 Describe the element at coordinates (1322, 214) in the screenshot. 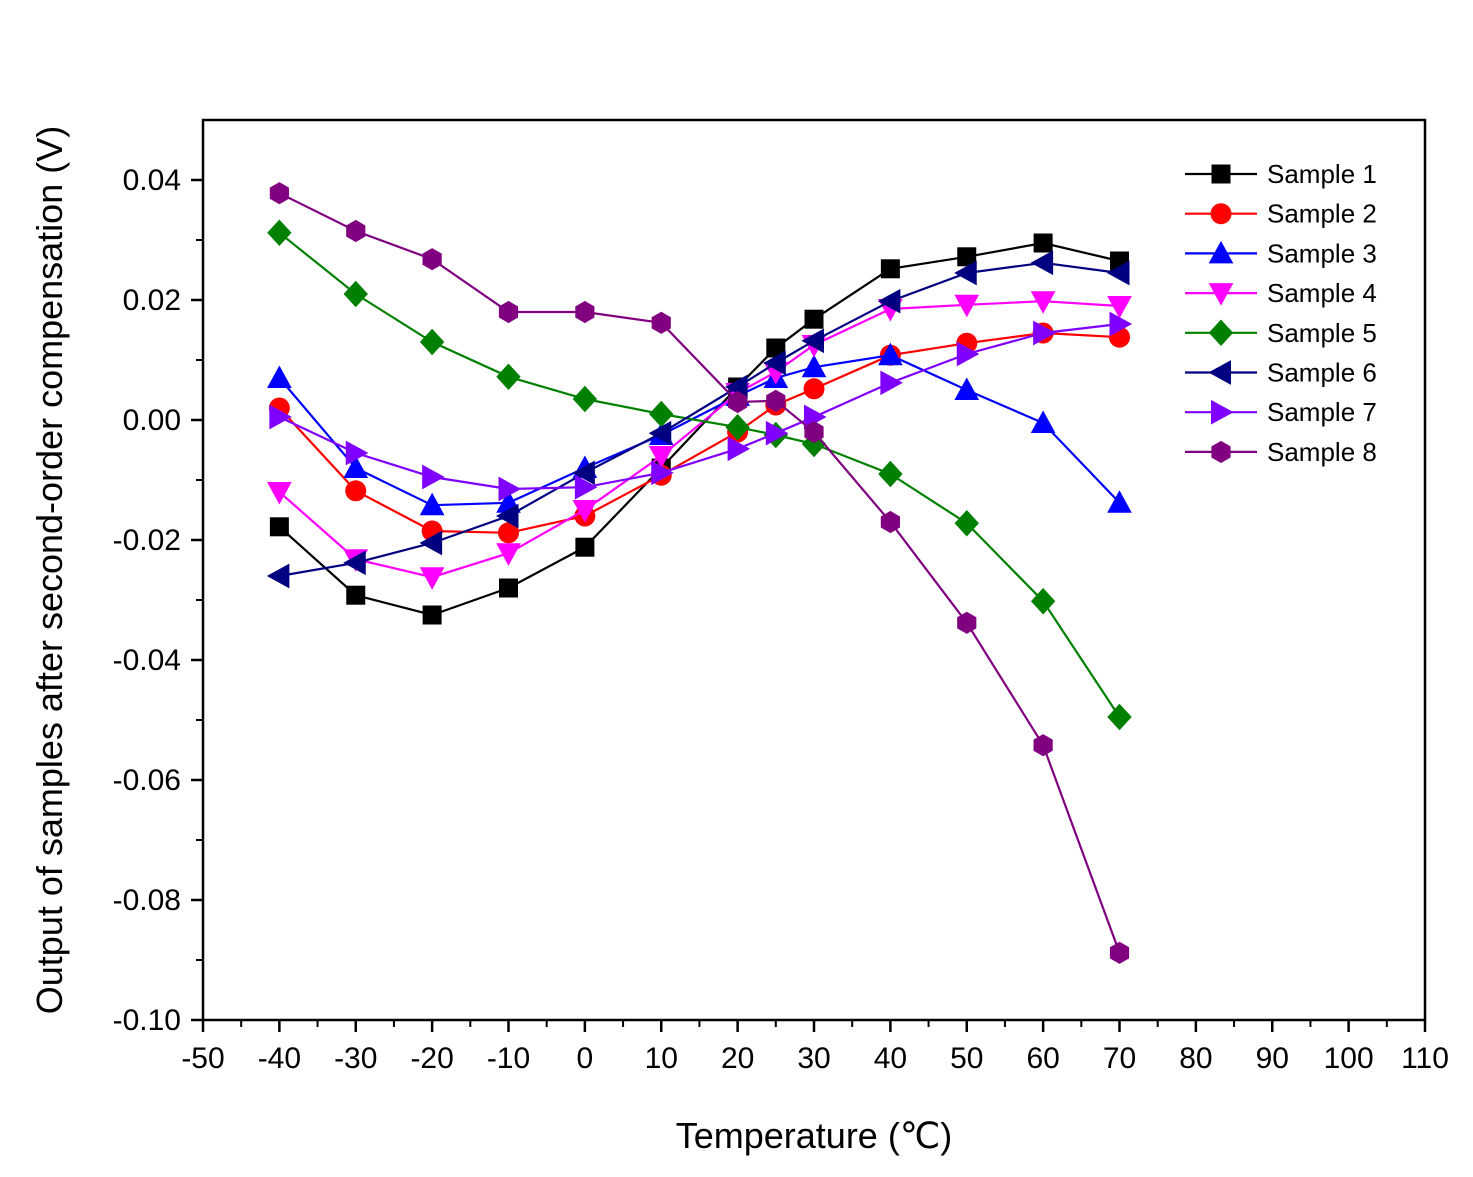

I see `legend-label: Sample 2` at that location.